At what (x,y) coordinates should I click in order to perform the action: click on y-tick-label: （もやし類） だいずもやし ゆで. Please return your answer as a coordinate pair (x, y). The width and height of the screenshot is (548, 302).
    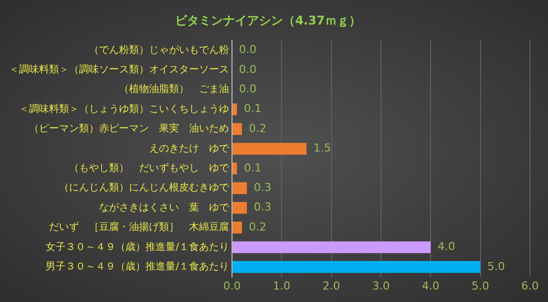
    Looking at the image, I should click on (149, 168).